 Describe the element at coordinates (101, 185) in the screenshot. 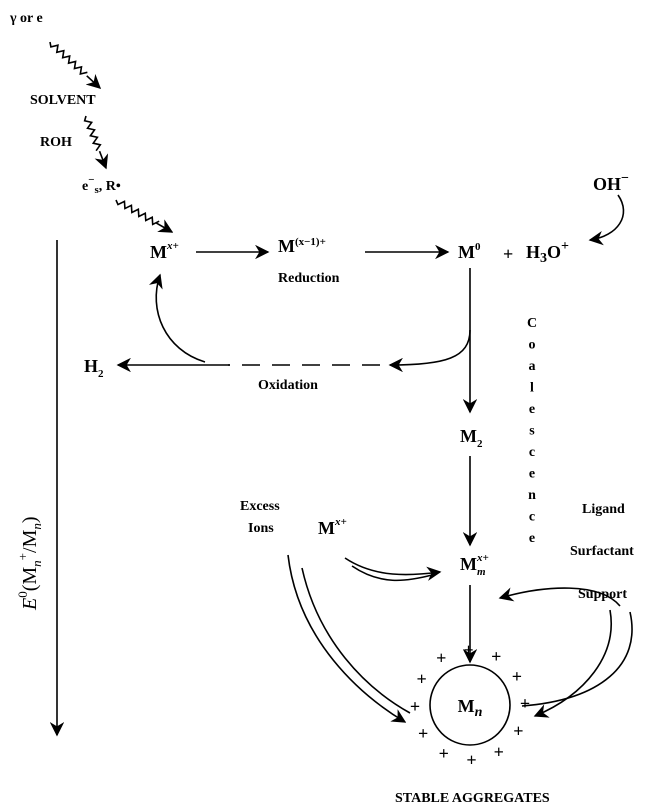

I see `radicals: e−s, R•` at that location.